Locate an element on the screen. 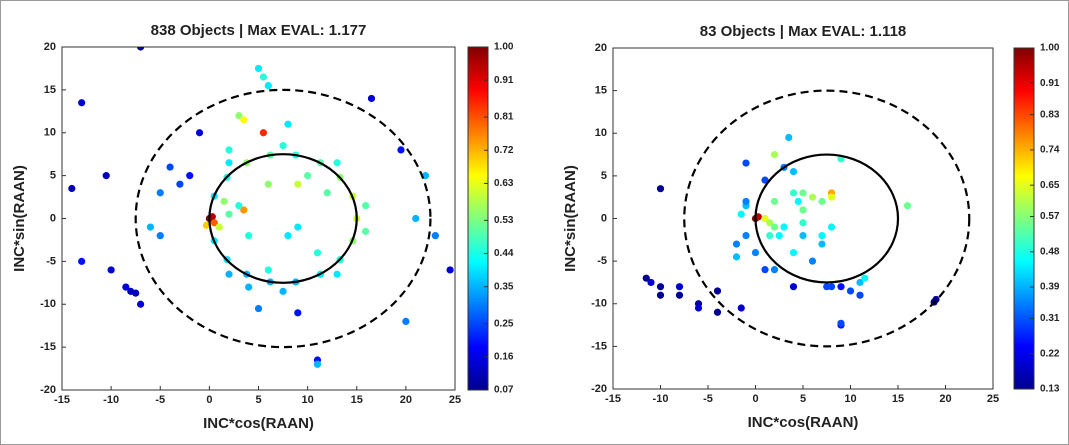 Image resolution: width=1069 pixels, height=445 pixels. colorbar-tick-label: 0.83 is located at coordinates (1050, 114).